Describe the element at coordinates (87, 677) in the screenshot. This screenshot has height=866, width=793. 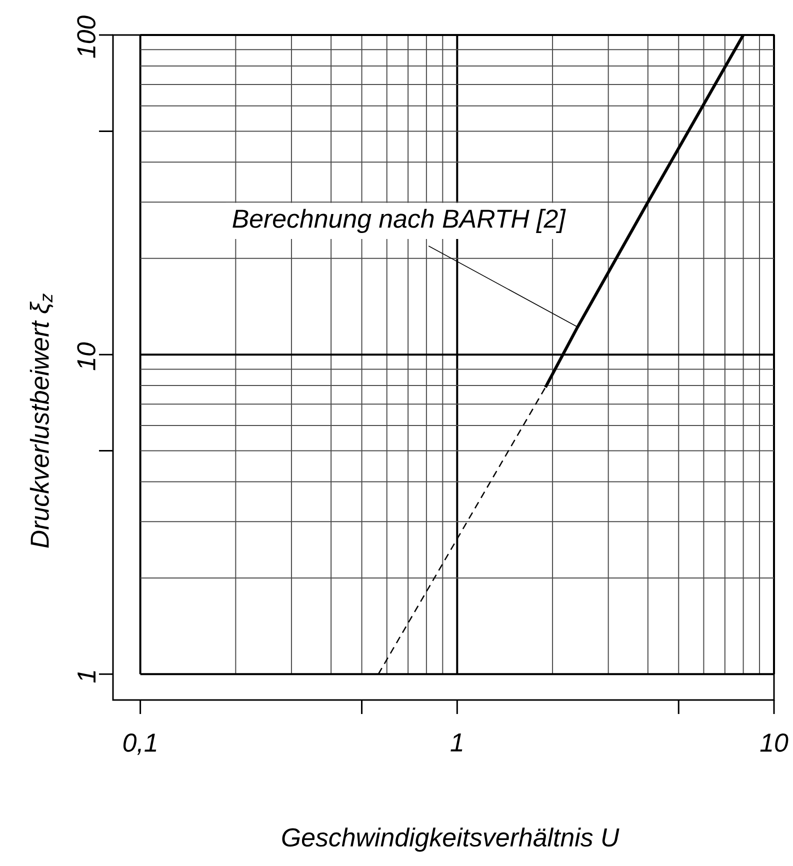
I see `y-tick-label: 1` at that location.